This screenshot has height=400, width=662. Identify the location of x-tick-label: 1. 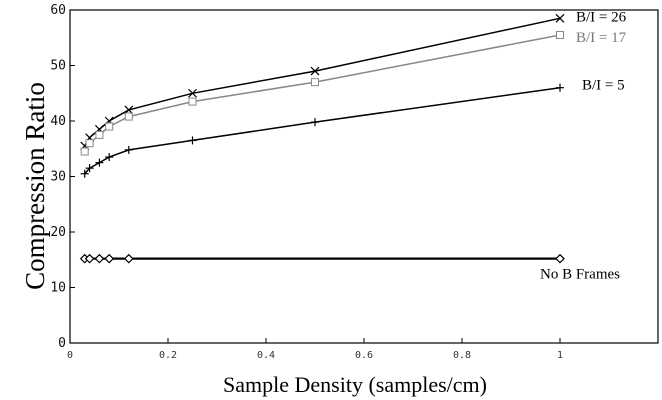
(560, 355).